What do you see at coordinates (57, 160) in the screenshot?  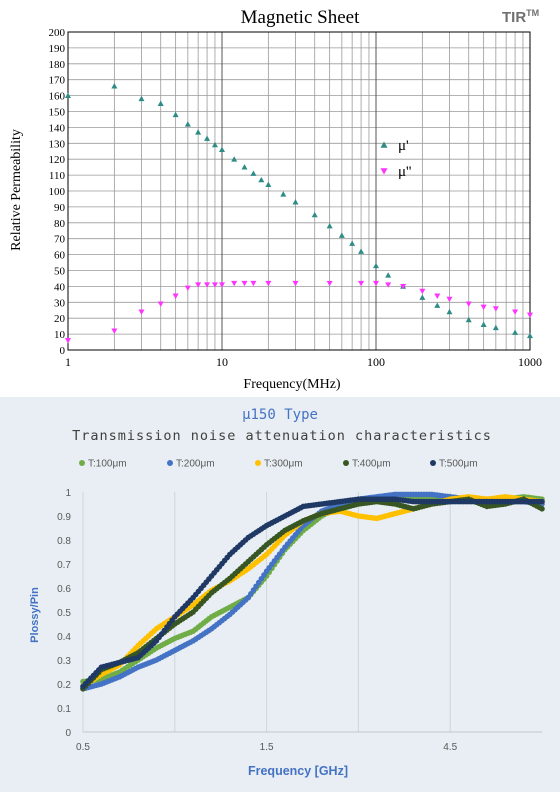 I see `y-tick-label: 120` at bounding box center [57, 160].